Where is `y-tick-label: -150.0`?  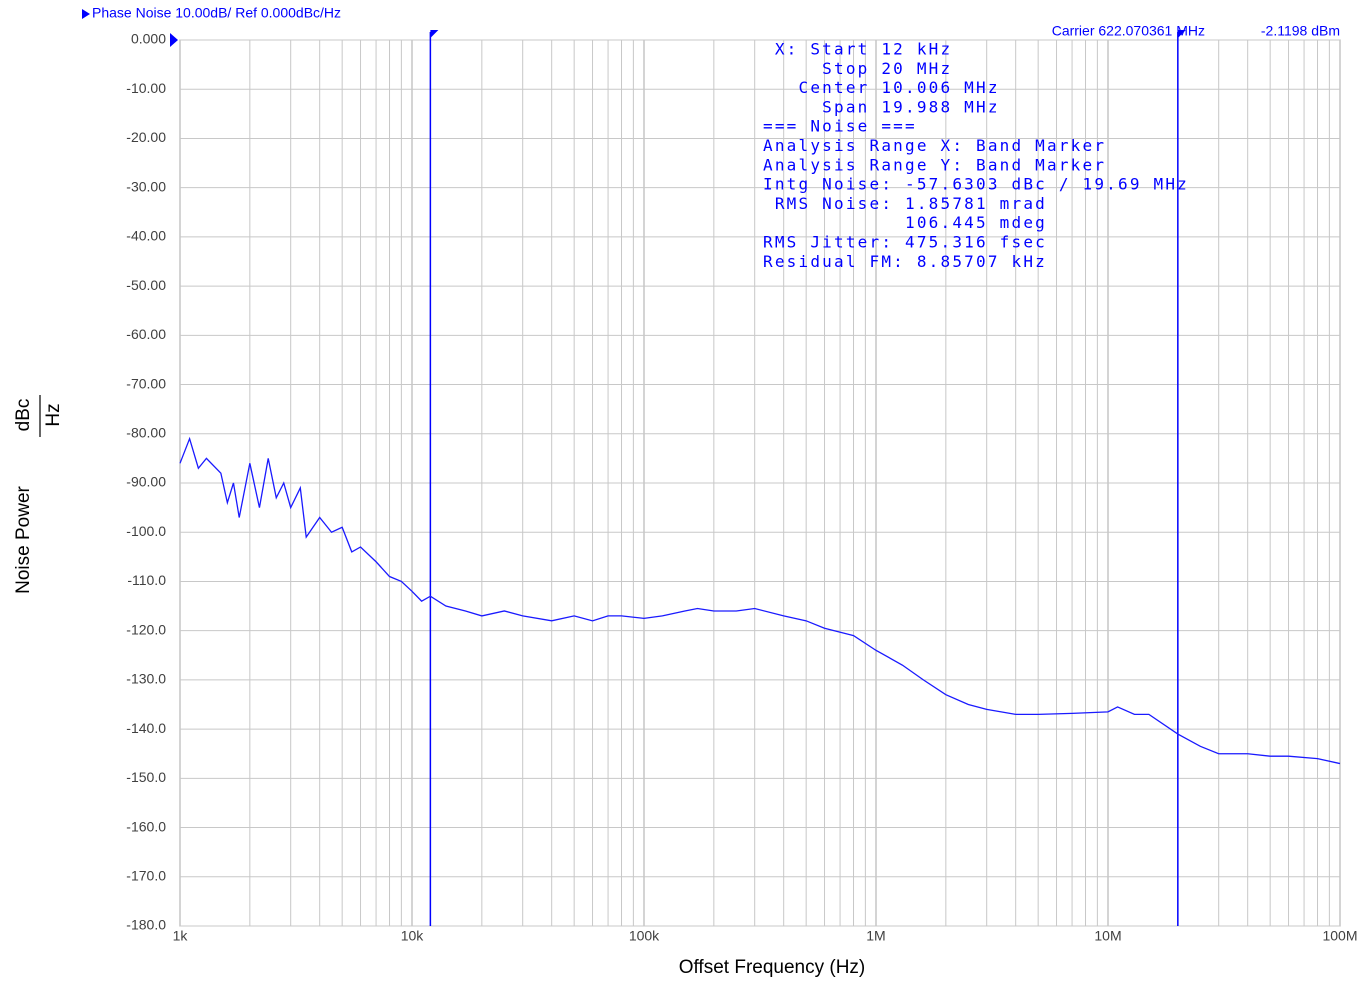
y-tick-label: -150.0 is located at coordinates (146, 777).